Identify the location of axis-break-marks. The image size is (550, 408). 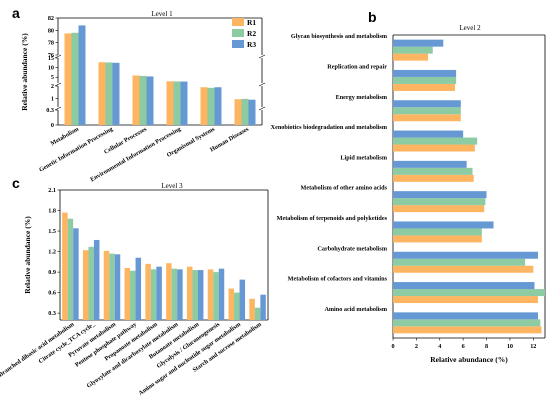
(160, 82).